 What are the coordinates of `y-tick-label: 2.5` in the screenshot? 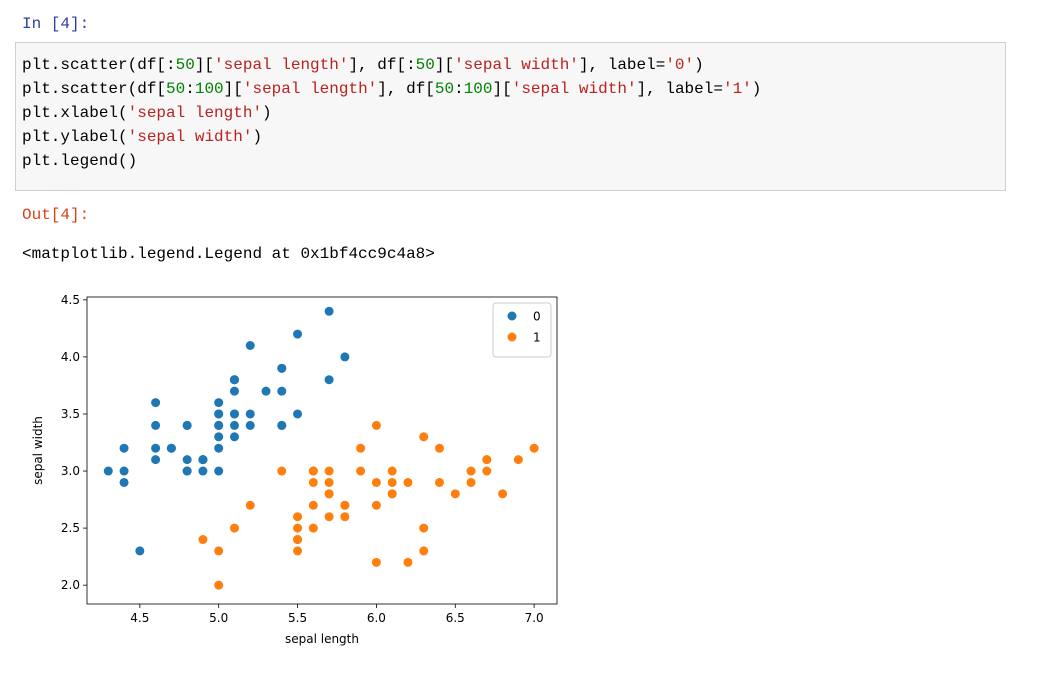 It's located at (70, 528).